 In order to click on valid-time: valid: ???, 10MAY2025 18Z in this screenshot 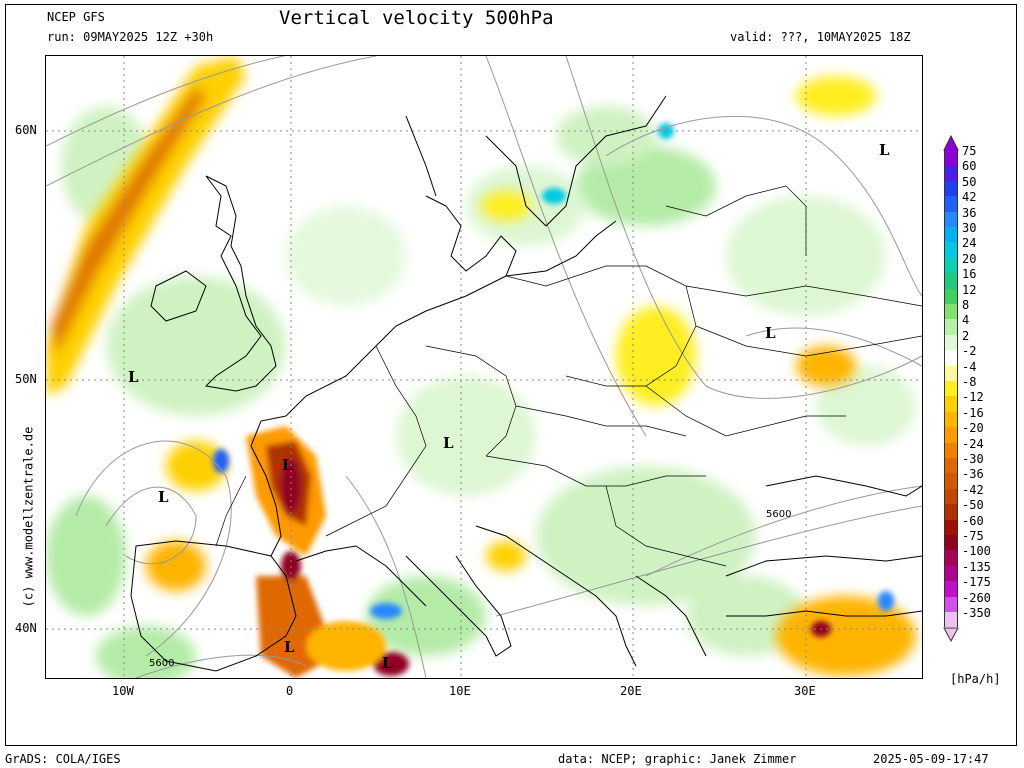, I will do `click(820, 37)`.